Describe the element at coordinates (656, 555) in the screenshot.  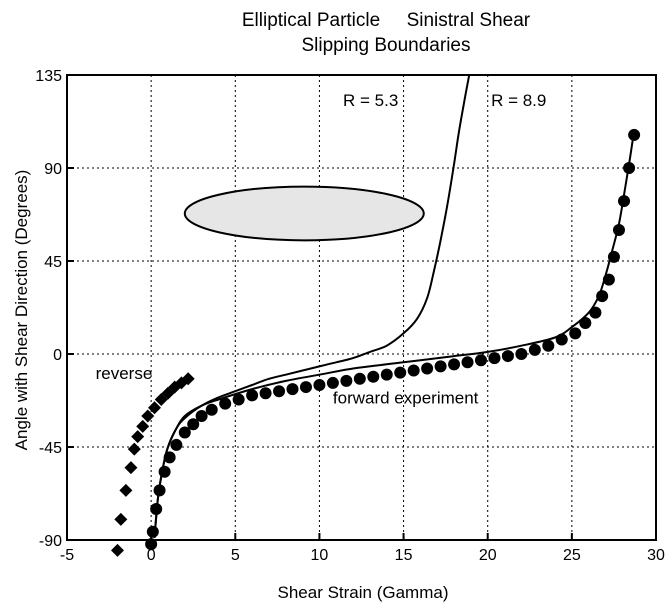
I see `x-tick-label: 30` at that location.